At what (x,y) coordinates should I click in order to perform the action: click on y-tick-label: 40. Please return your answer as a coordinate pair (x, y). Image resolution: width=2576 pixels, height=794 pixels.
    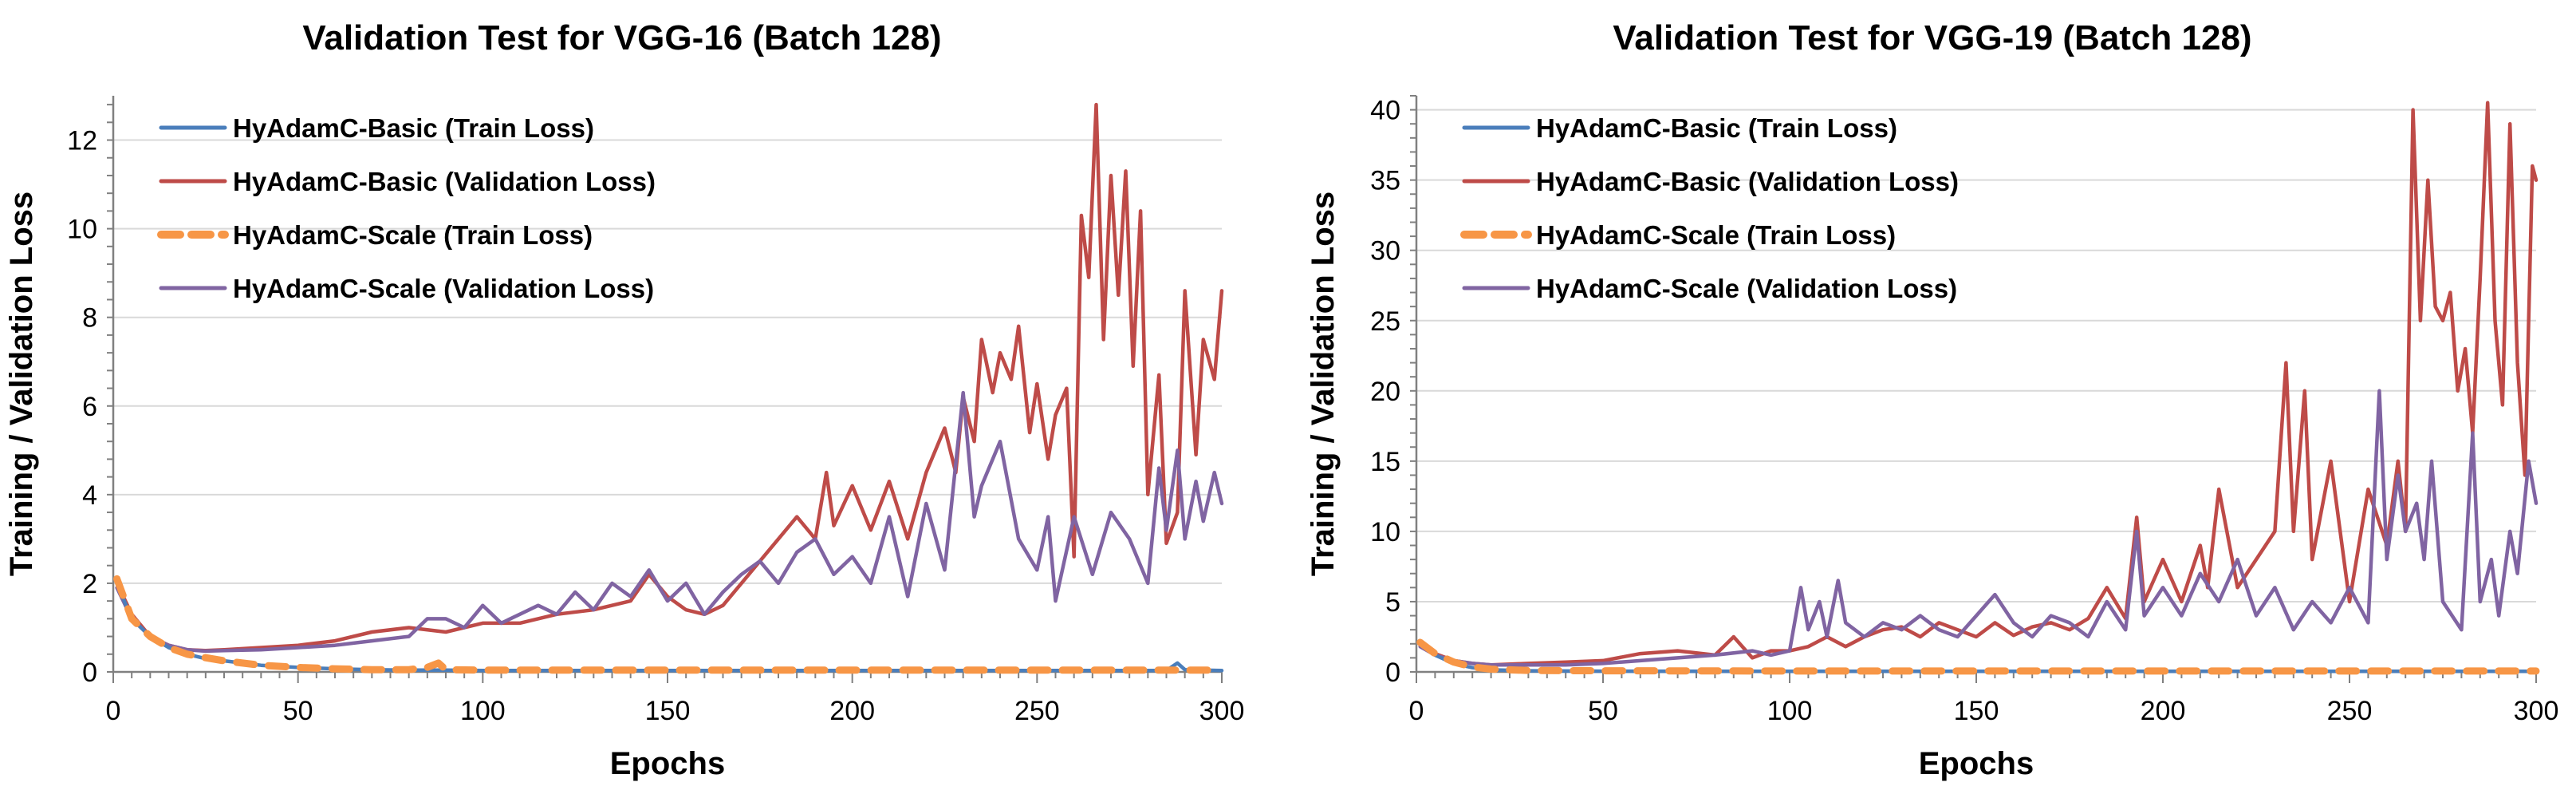
    Looking at the image, I should click on (1385, 111).